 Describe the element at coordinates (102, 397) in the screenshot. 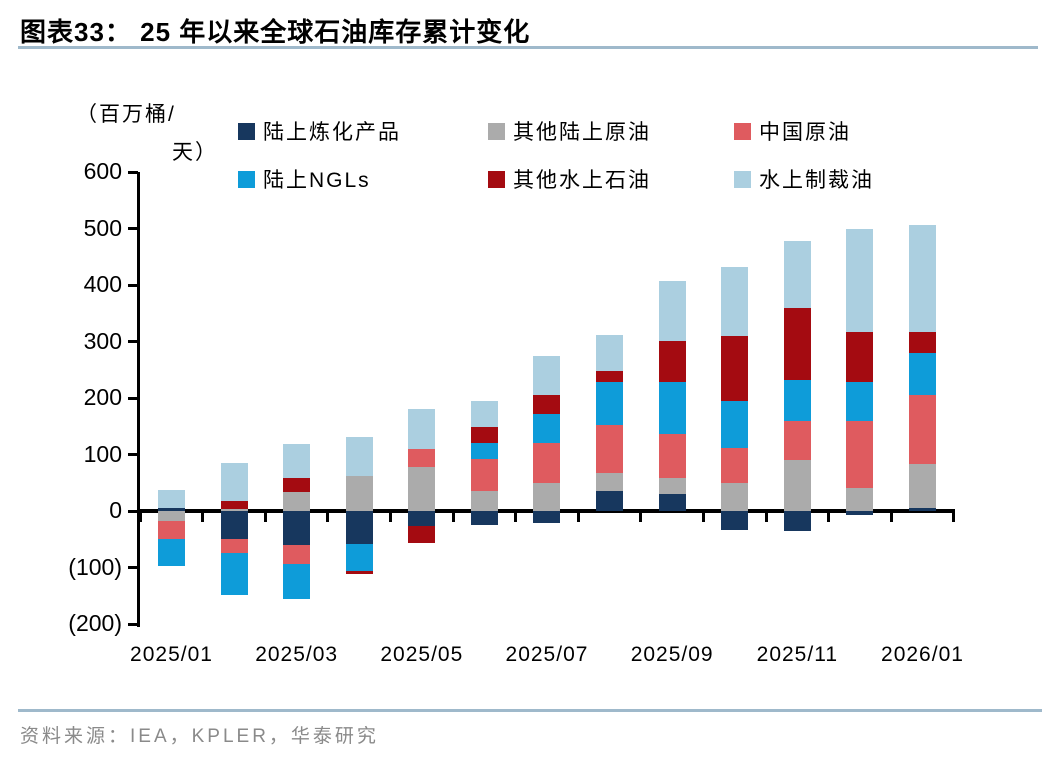

I see `y-tick-label: 200` at that location.